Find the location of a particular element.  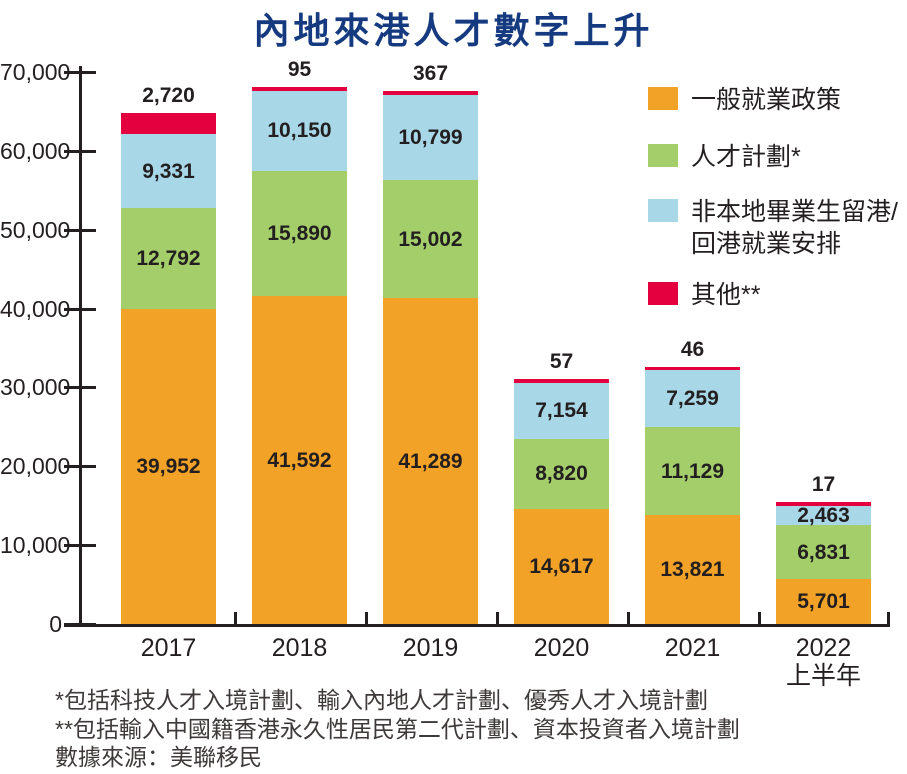

y-axis-tick-label: 10,000 is located at coordinates (35, 545).